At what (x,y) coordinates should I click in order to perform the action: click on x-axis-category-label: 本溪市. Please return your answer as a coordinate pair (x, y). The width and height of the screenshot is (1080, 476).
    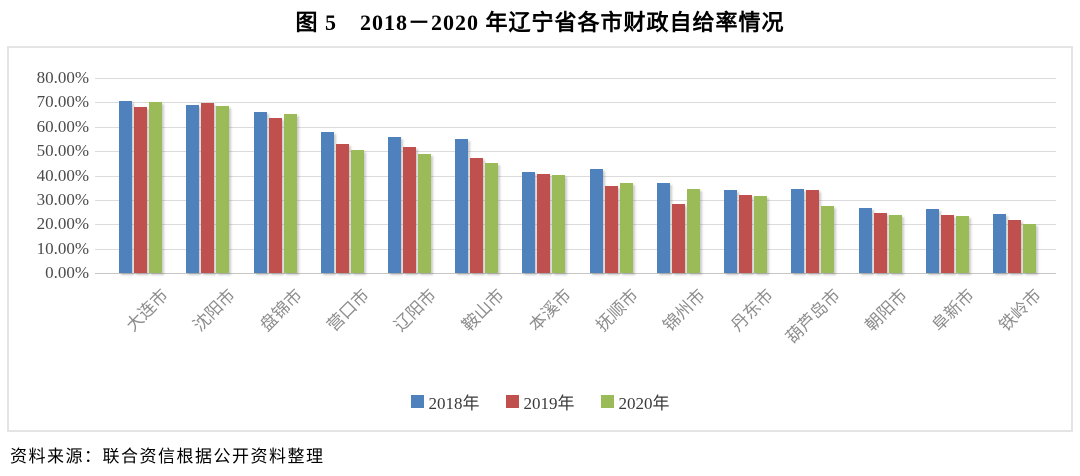
    Looking at the image, I should click on (550, 310).